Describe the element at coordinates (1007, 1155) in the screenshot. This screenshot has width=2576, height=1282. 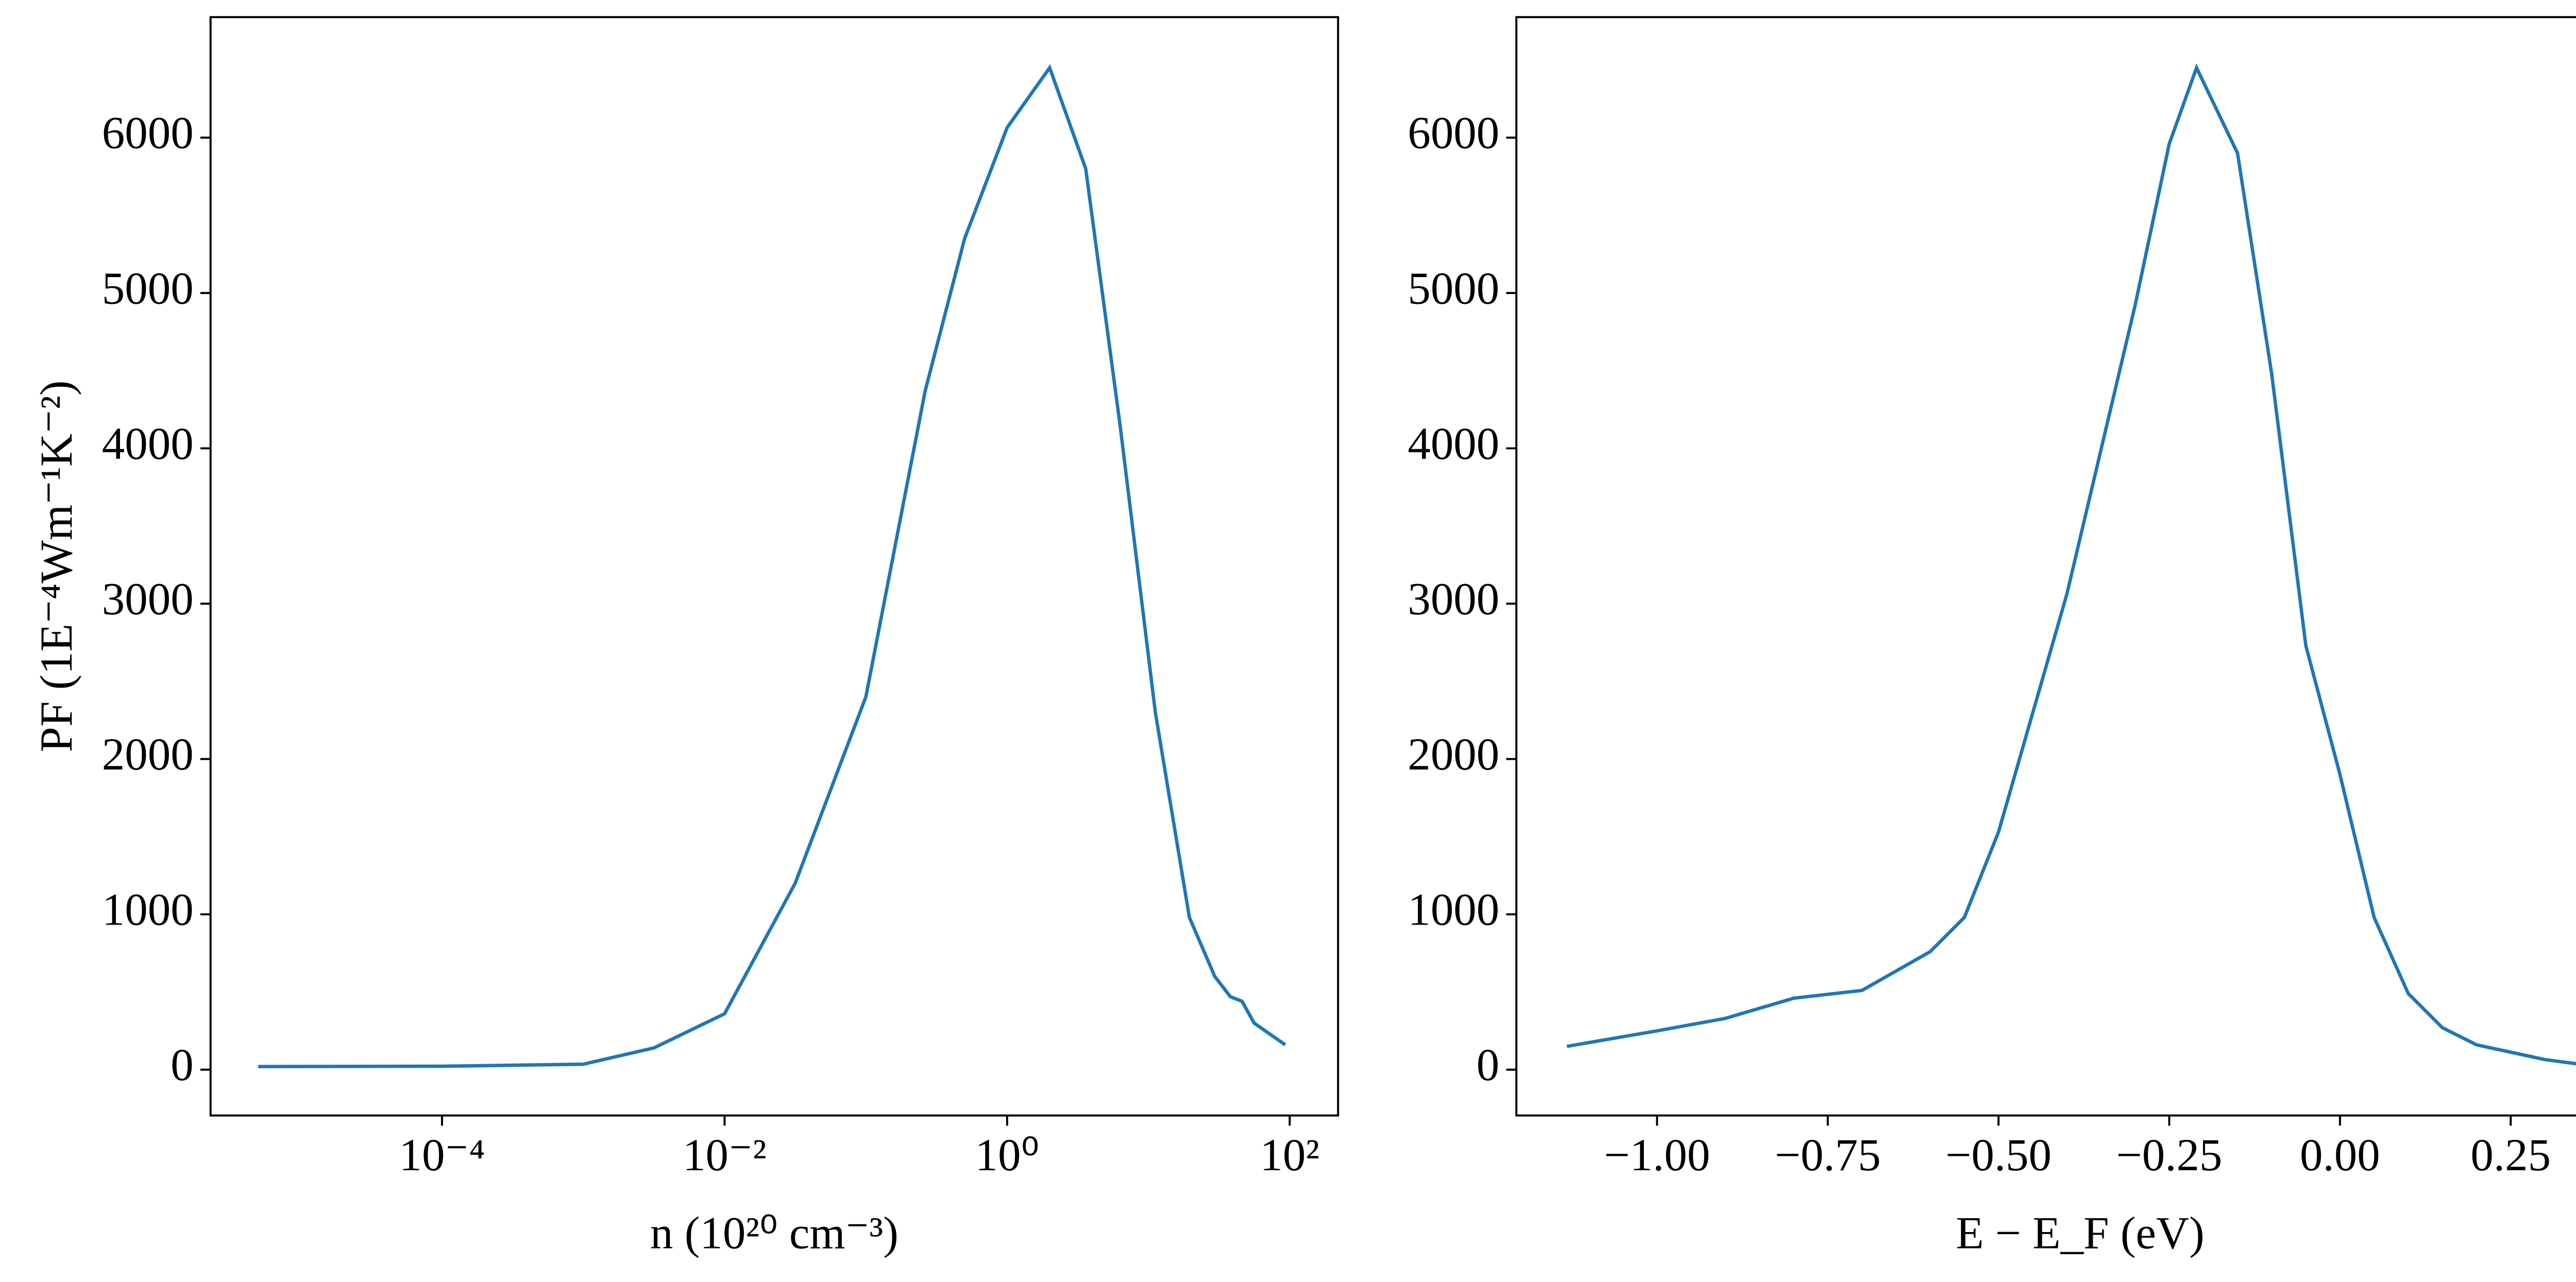
I see `x-tick-label: 10⁰` at that location.